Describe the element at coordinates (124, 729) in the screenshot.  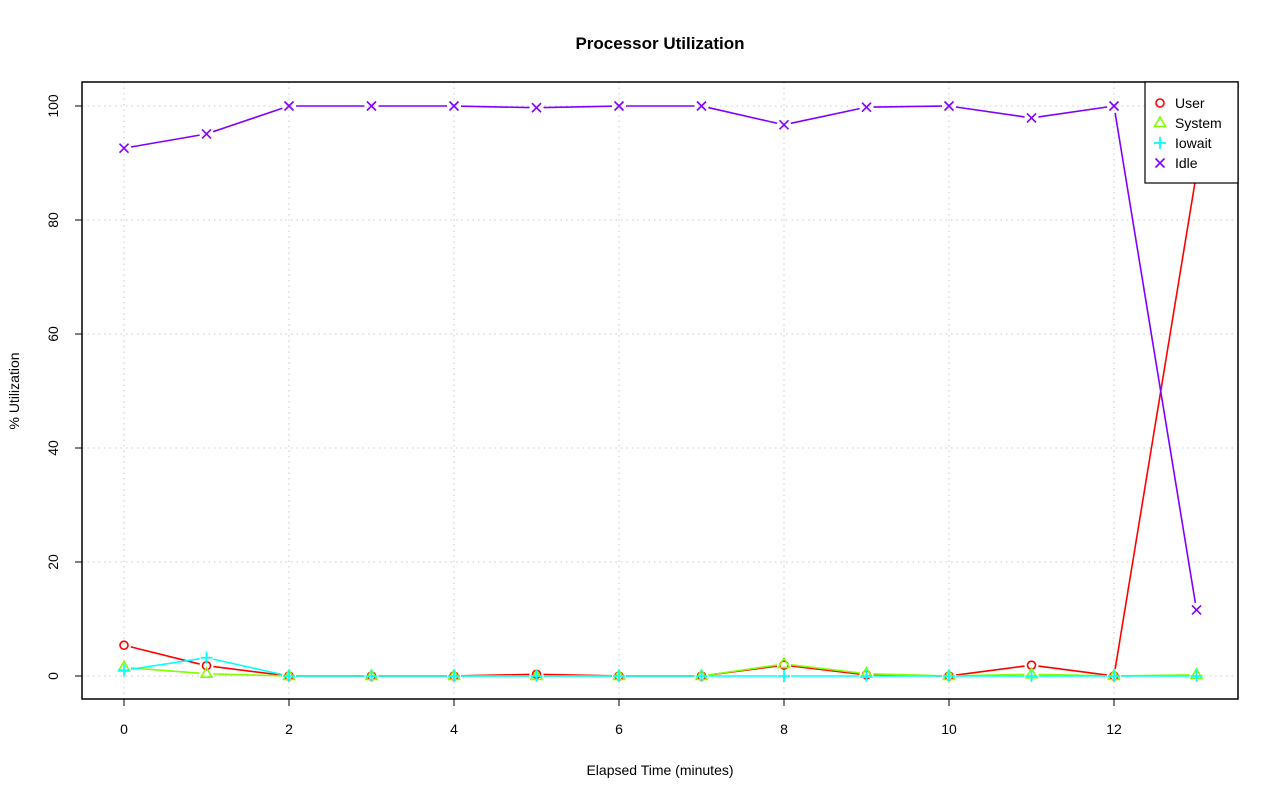
I see `x-tick-label: 0` at that location.